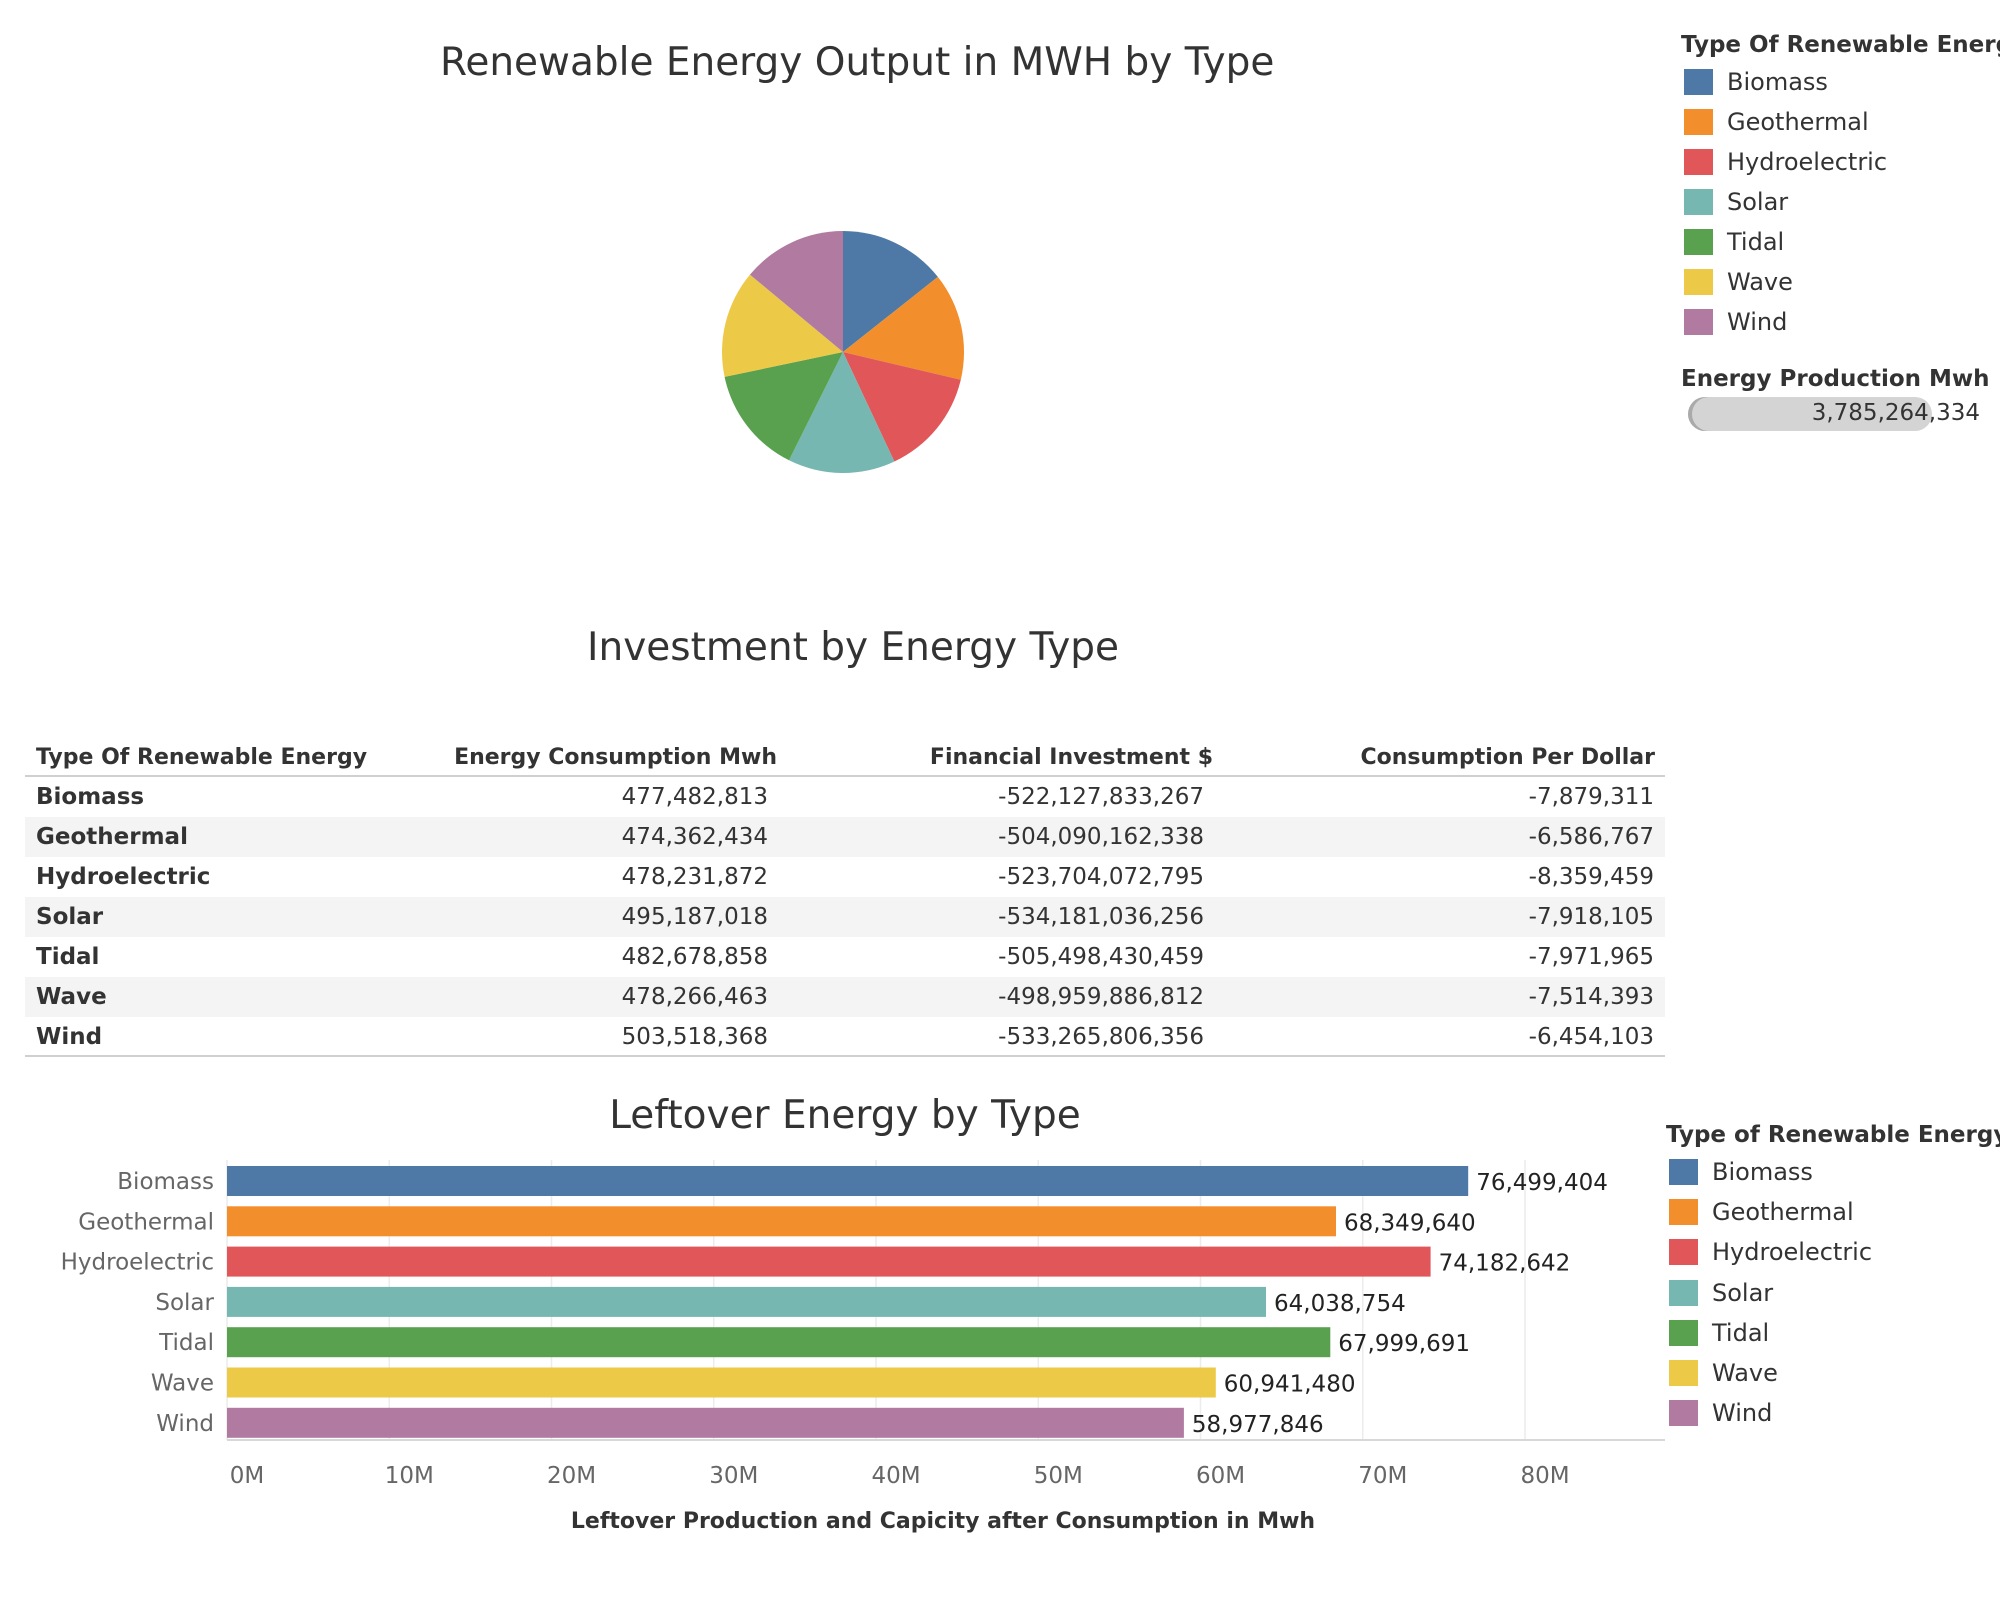 The height and width of the screenshot is (1600, 2000). I want to click on bar-legend-item-geothermal: Geothermal, so click(1761, 1212).